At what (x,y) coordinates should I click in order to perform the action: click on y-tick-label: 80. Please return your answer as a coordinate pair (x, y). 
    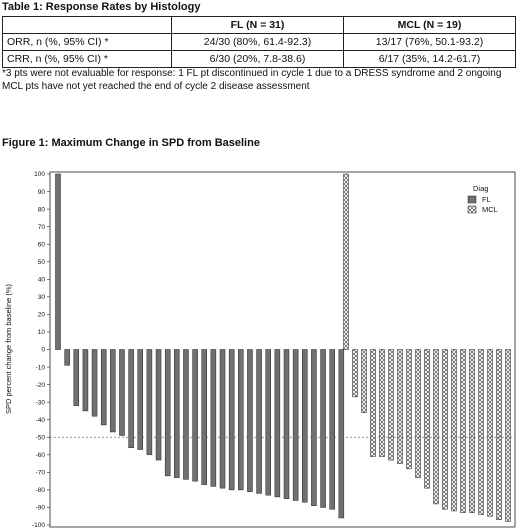
    Looking at the image, I should click on (42, 209).